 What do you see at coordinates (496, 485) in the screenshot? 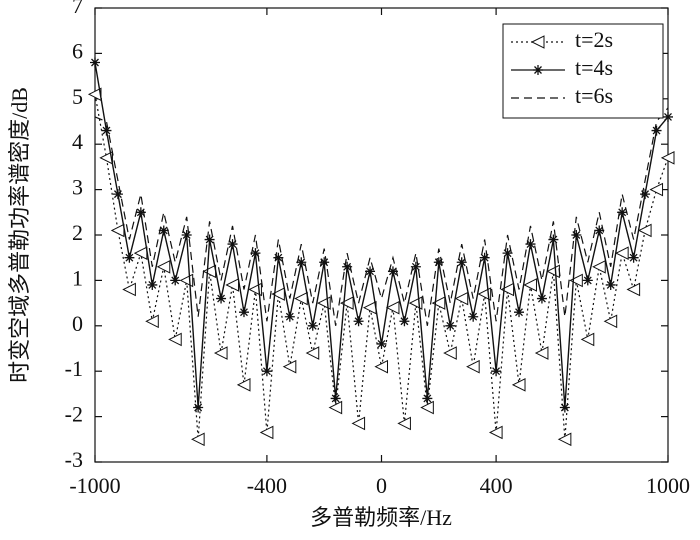
I see `x-tick-label: 400` at bounding box center [496, 485].